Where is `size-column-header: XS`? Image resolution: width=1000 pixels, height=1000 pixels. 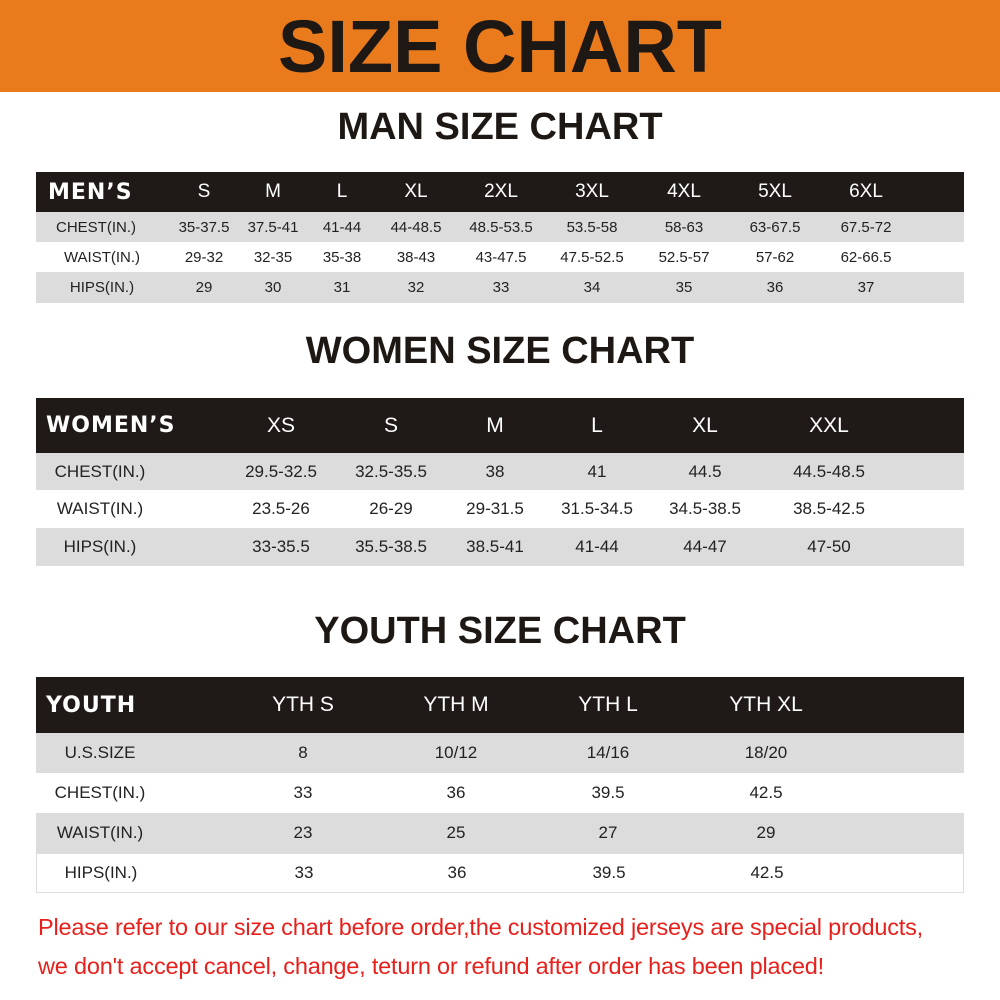
size-column-header: XS is located at coordinates (280, 425).